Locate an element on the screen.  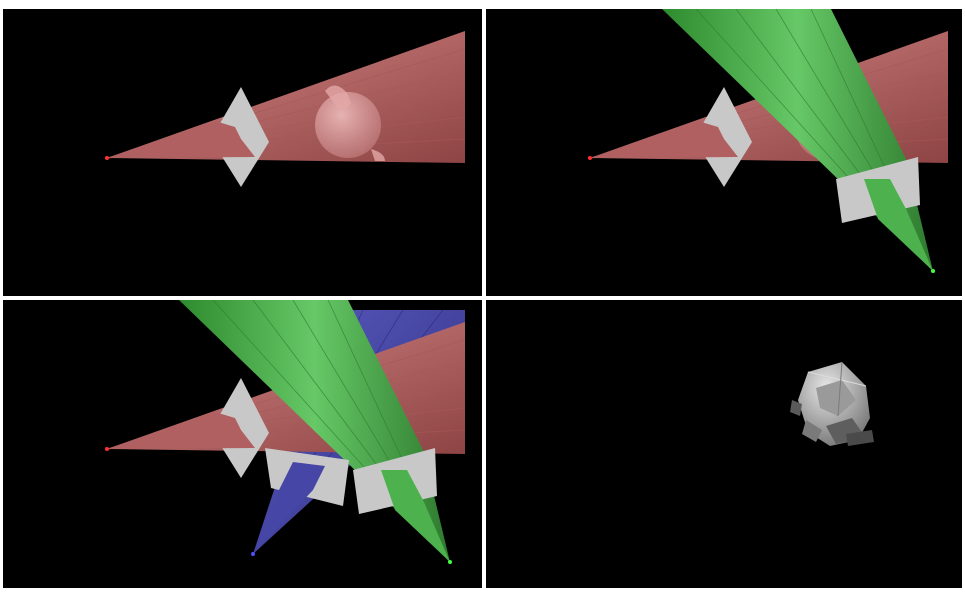
blue-silhouette is located at coordinates (289, 508).